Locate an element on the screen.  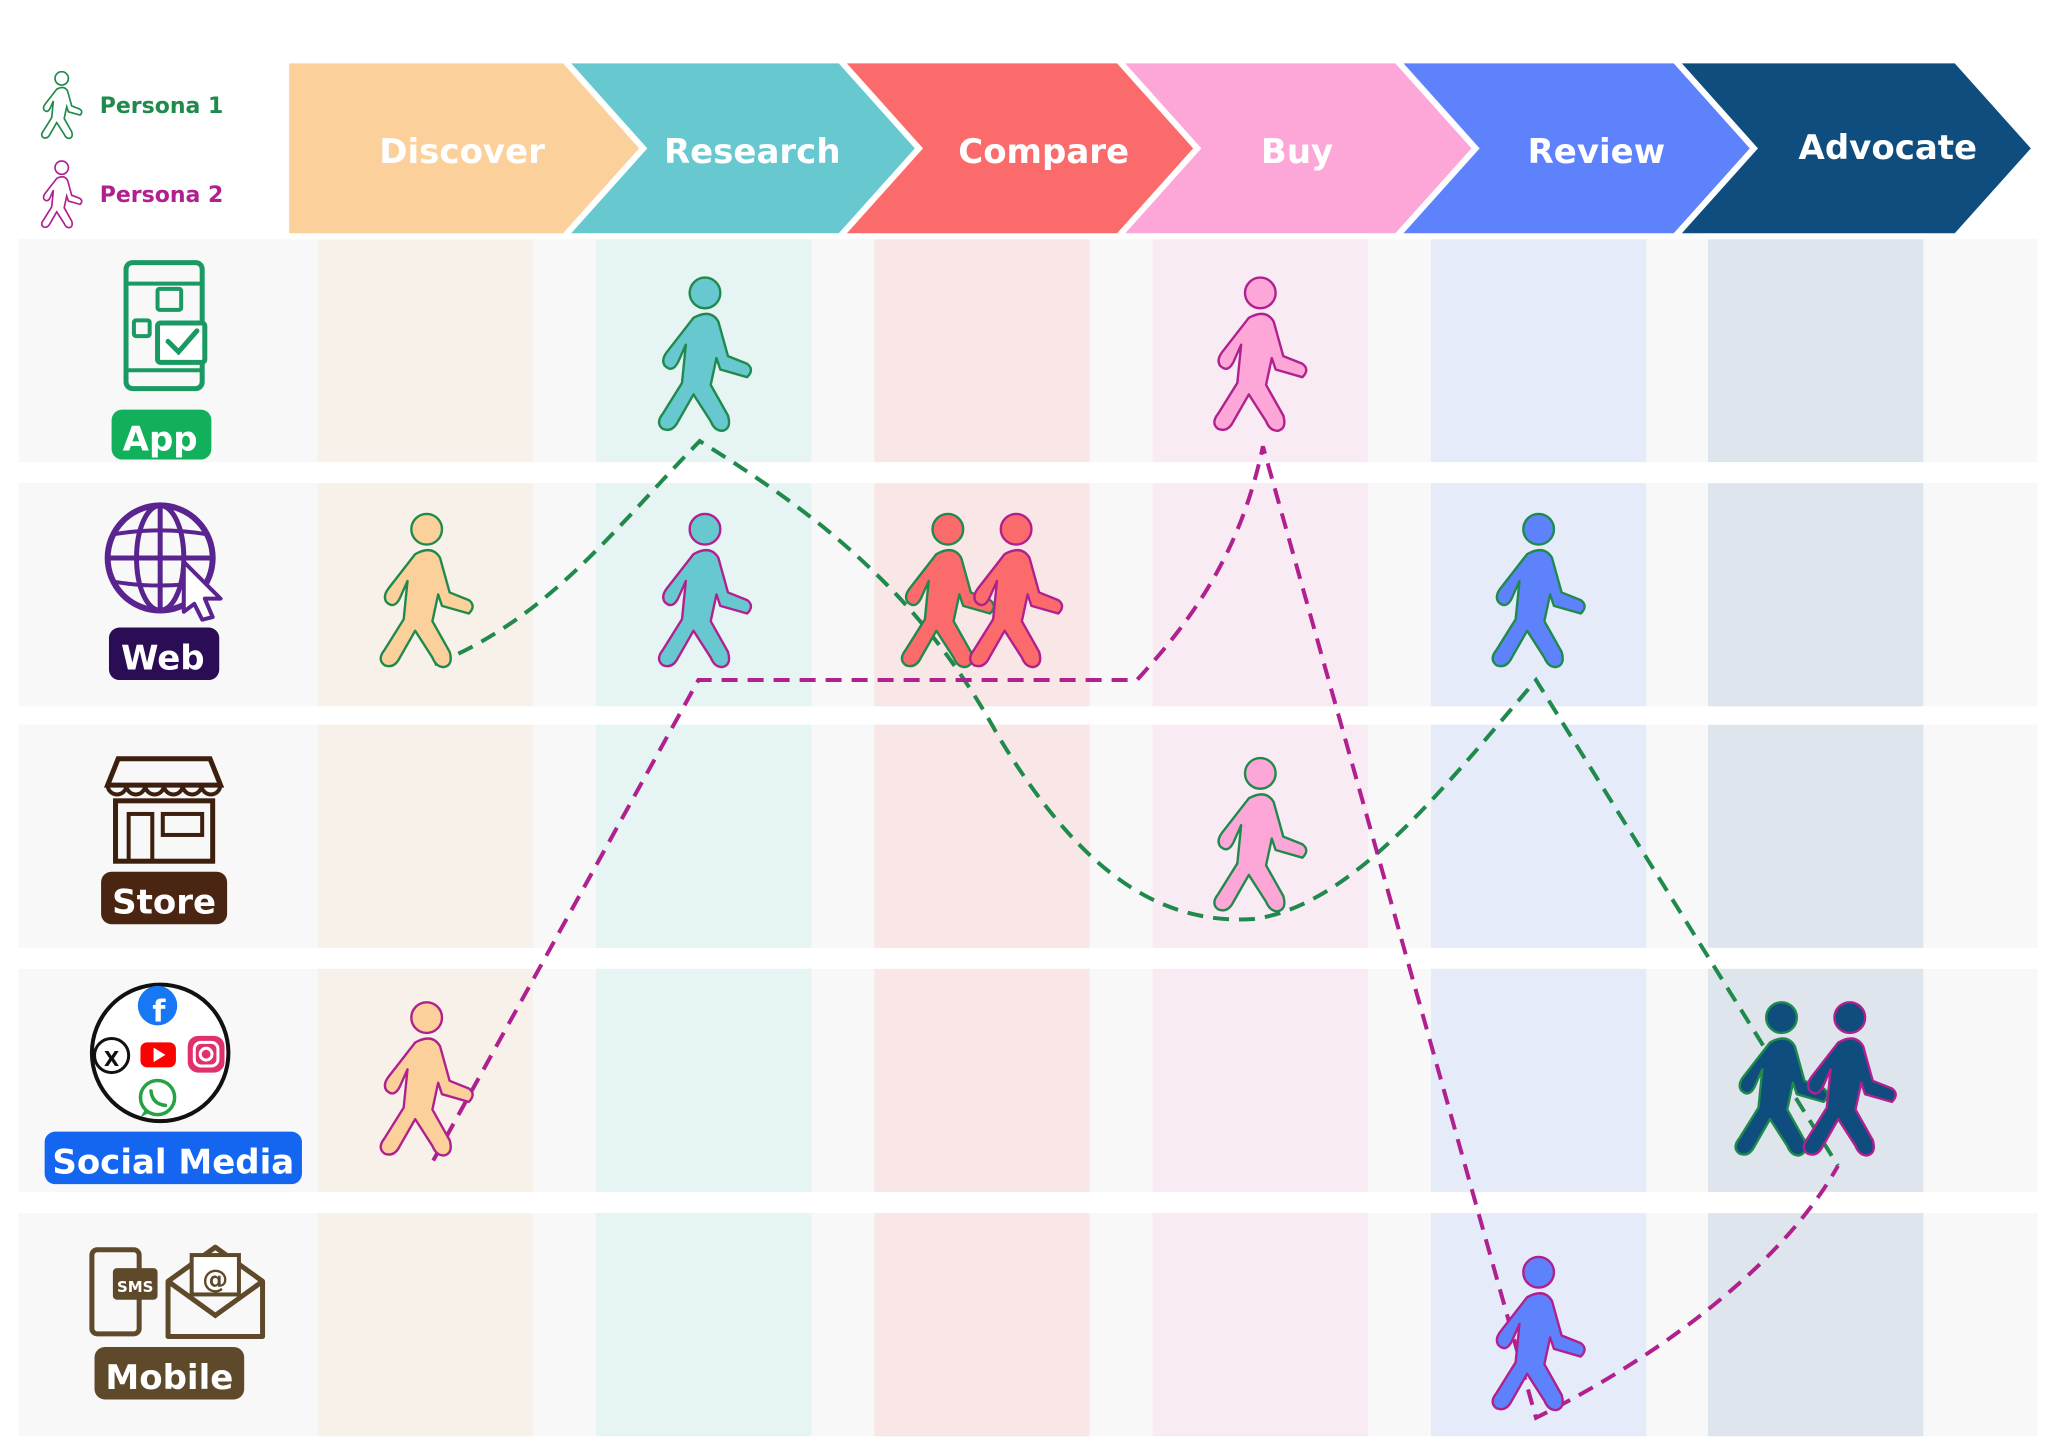
social-media-icon: fX is located at coordinates (160, 1053).